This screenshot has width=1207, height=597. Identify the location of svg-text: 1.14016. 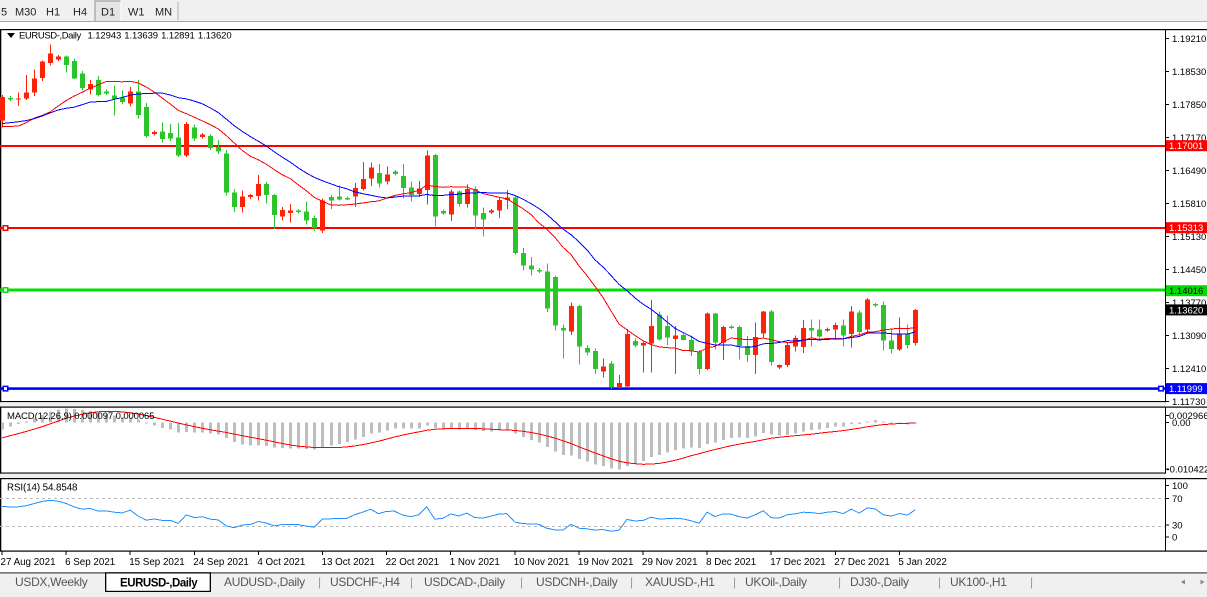
(1186, 291).